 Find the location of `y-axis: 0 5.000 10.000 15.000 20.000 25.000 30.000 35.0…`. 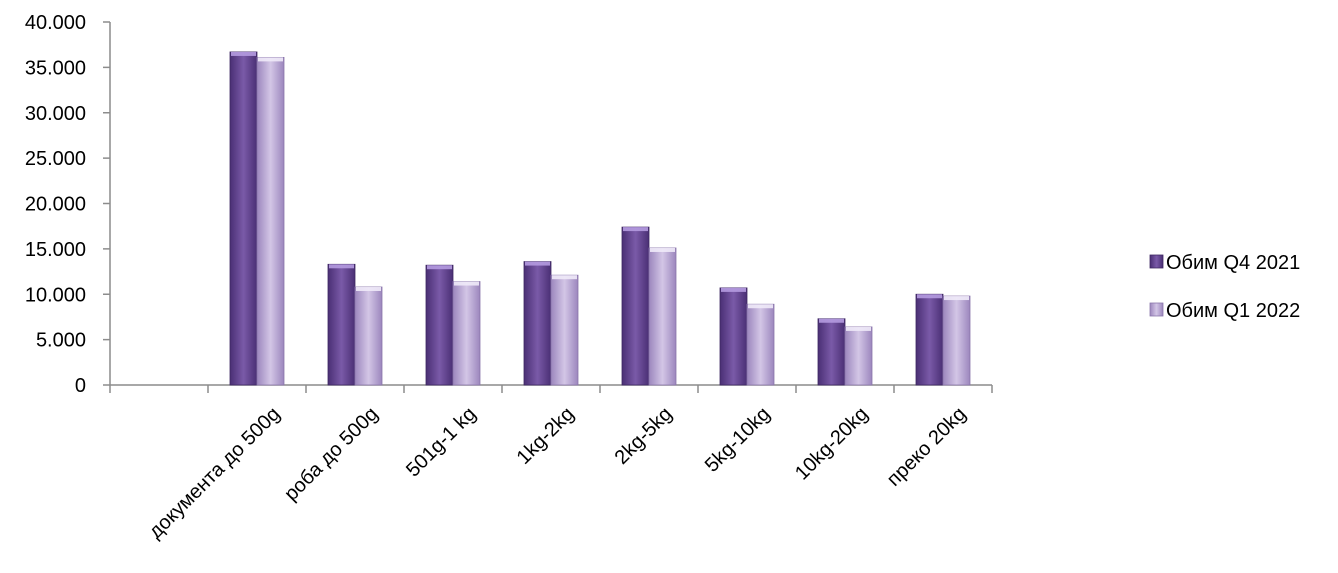

y-axis: 0 5.000 10.000 15.000 20.000 25.000 30.000 35.0… is located at coordinates (68, 204).